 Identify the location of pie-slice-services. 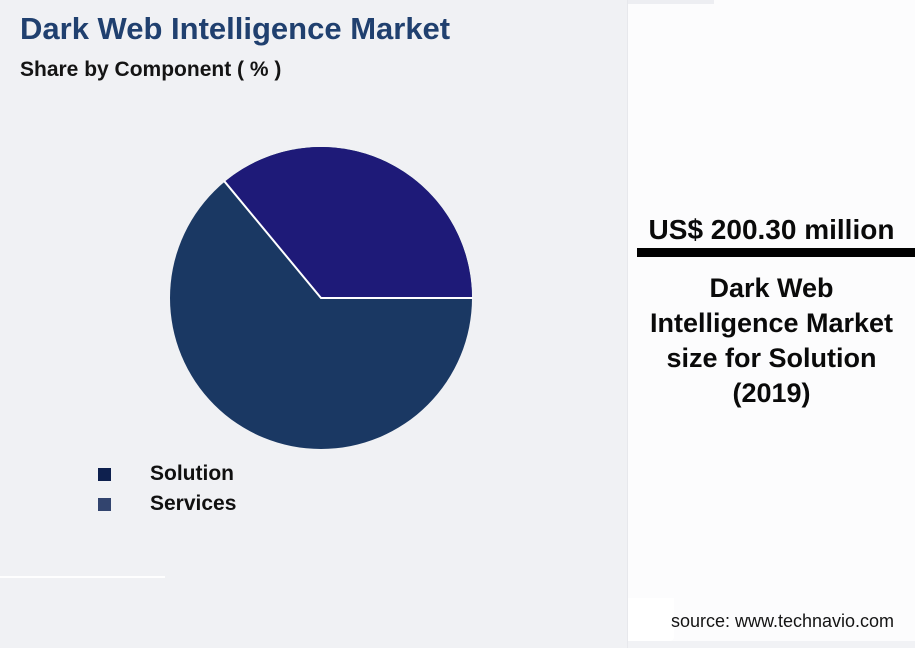
(348, 222).